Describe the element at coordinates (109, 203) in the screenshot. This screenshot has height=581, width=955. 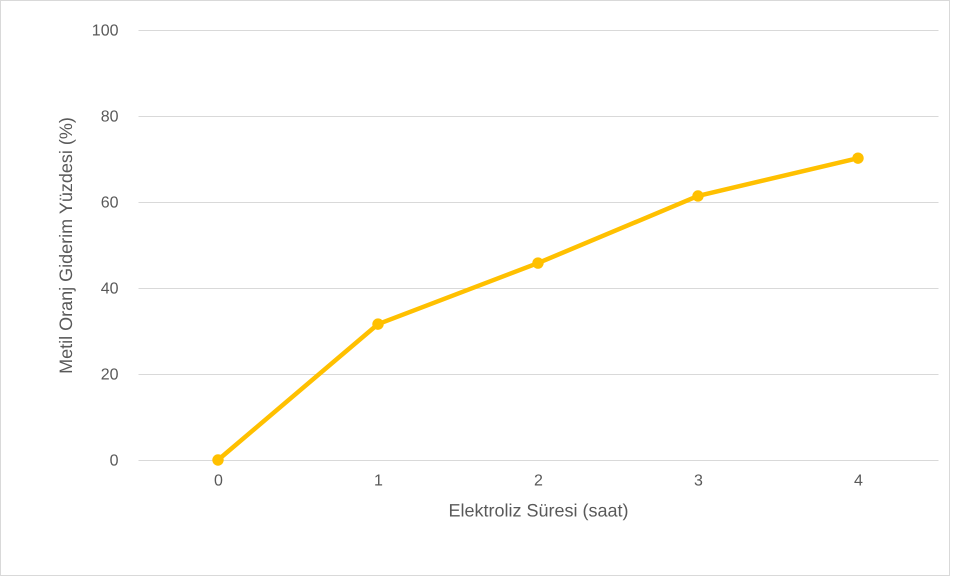
I see `y-tick-label: 60` at that location.